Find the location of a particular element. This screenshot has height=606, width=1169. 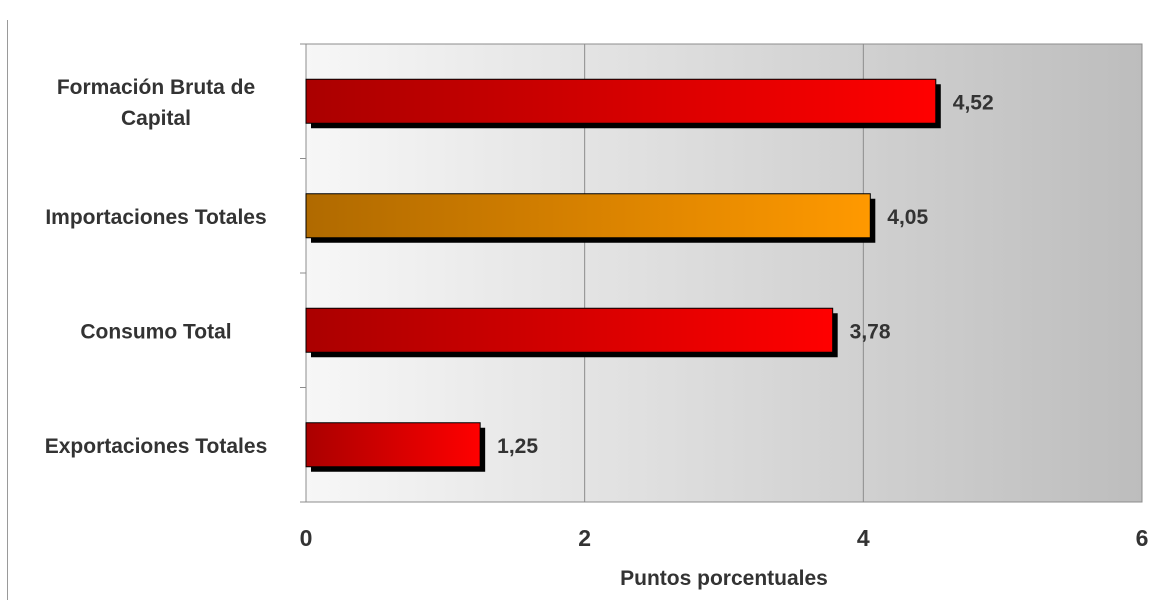

x-axis-title: Puntos porcentuales is located at coordinates (724, 578).